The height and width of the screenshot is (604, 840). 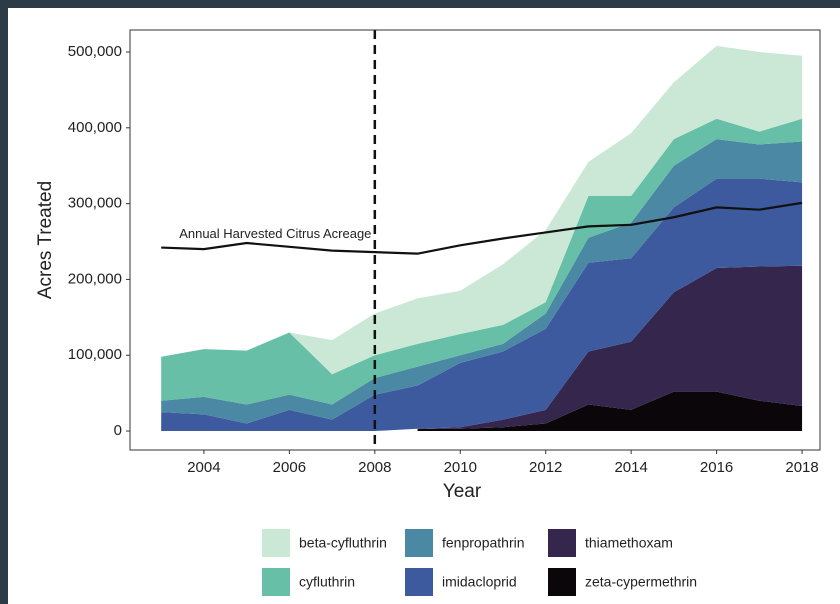 What do you see at coordinates (118, 430) in the screenshot?
I see `y-tick-label: 0` at bounding box center [118, 430].